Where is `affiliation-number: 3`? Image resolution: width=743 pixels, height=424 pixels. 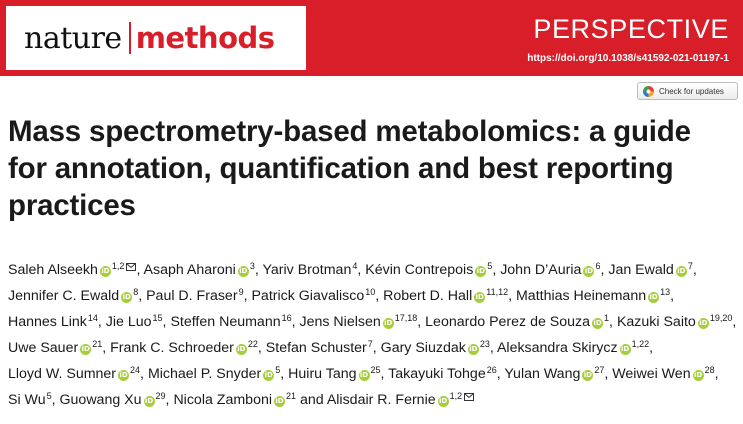
affiliation-number: 3 is located at coordinates (252, 266).